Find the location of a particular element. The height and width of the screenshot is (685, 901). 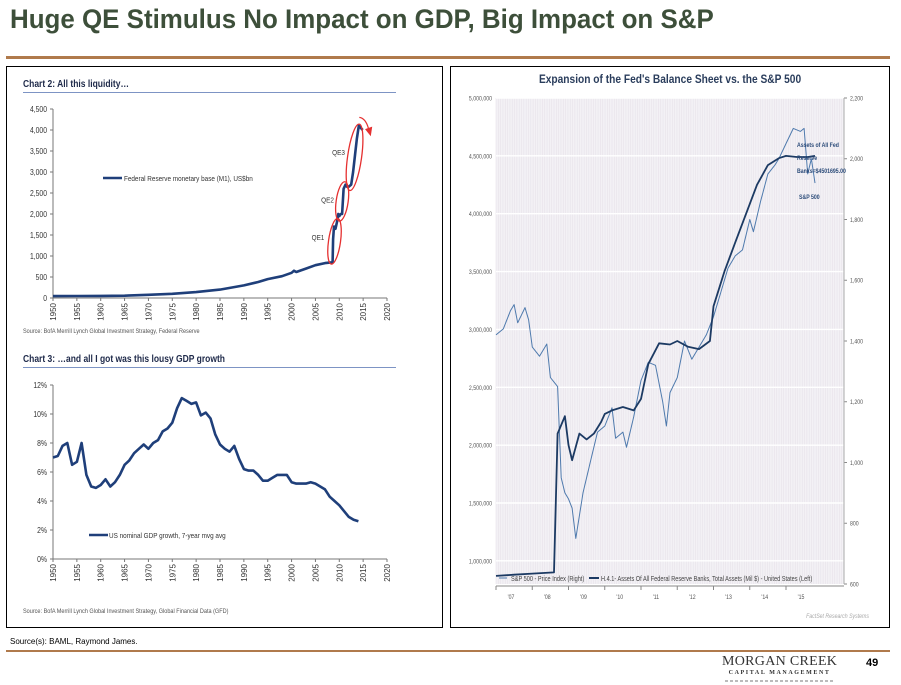

chart2-heading-rule is located at coordinates (209, 92).